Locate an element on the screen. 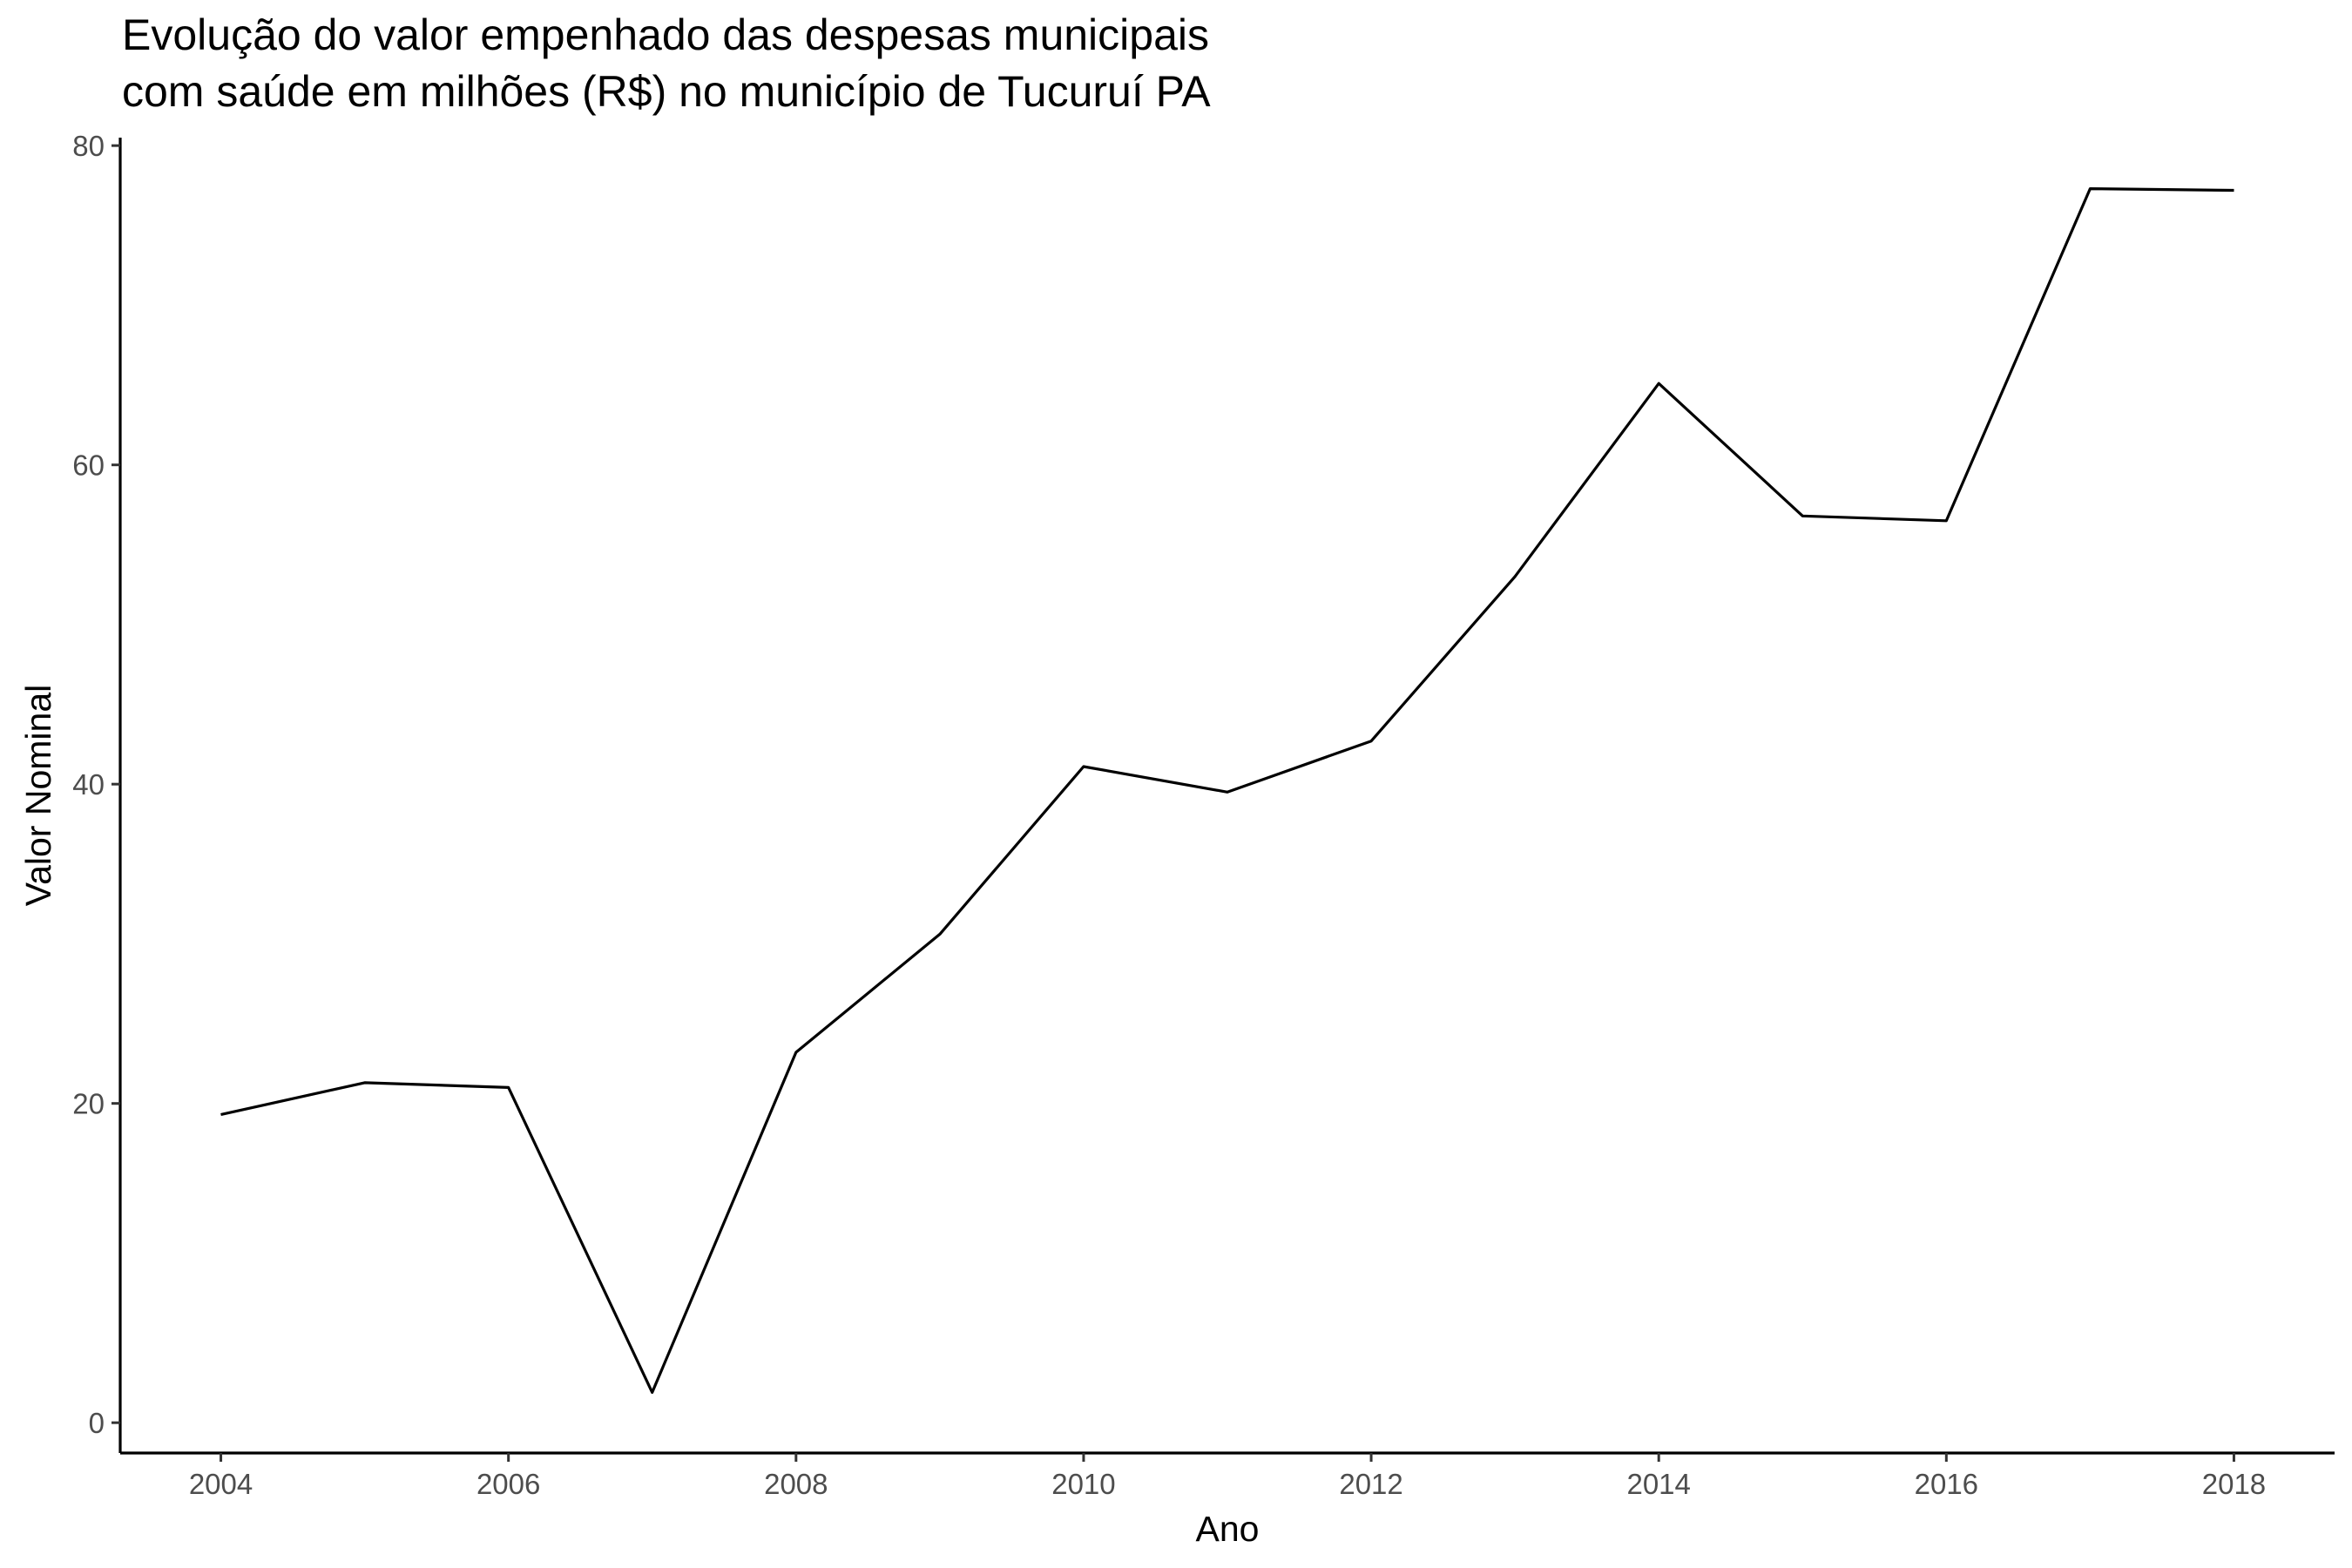 This screenshot has width=2352, height=1568. y-tick-label: 0 is located at coordinates (97, 1423).